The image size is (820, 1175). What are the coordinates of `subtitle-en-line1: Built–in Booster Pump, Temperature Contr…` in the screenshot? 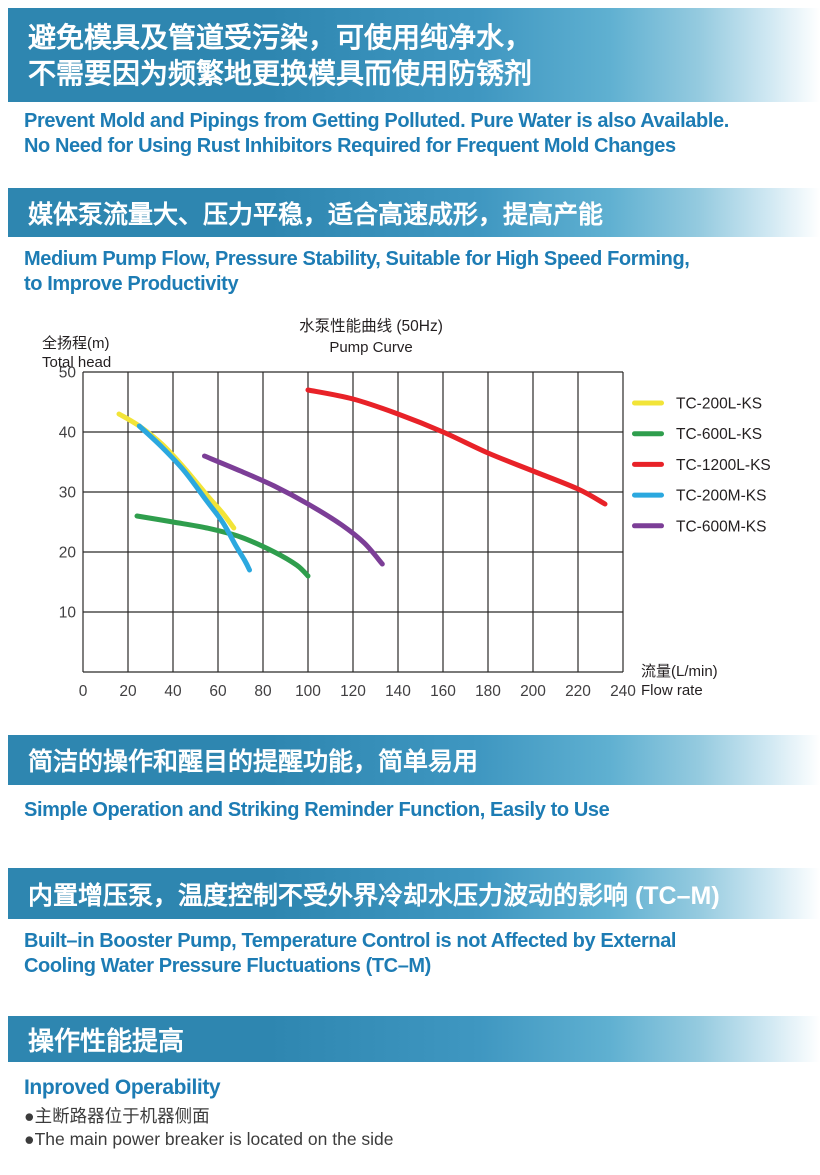 It's located at (350, 941).